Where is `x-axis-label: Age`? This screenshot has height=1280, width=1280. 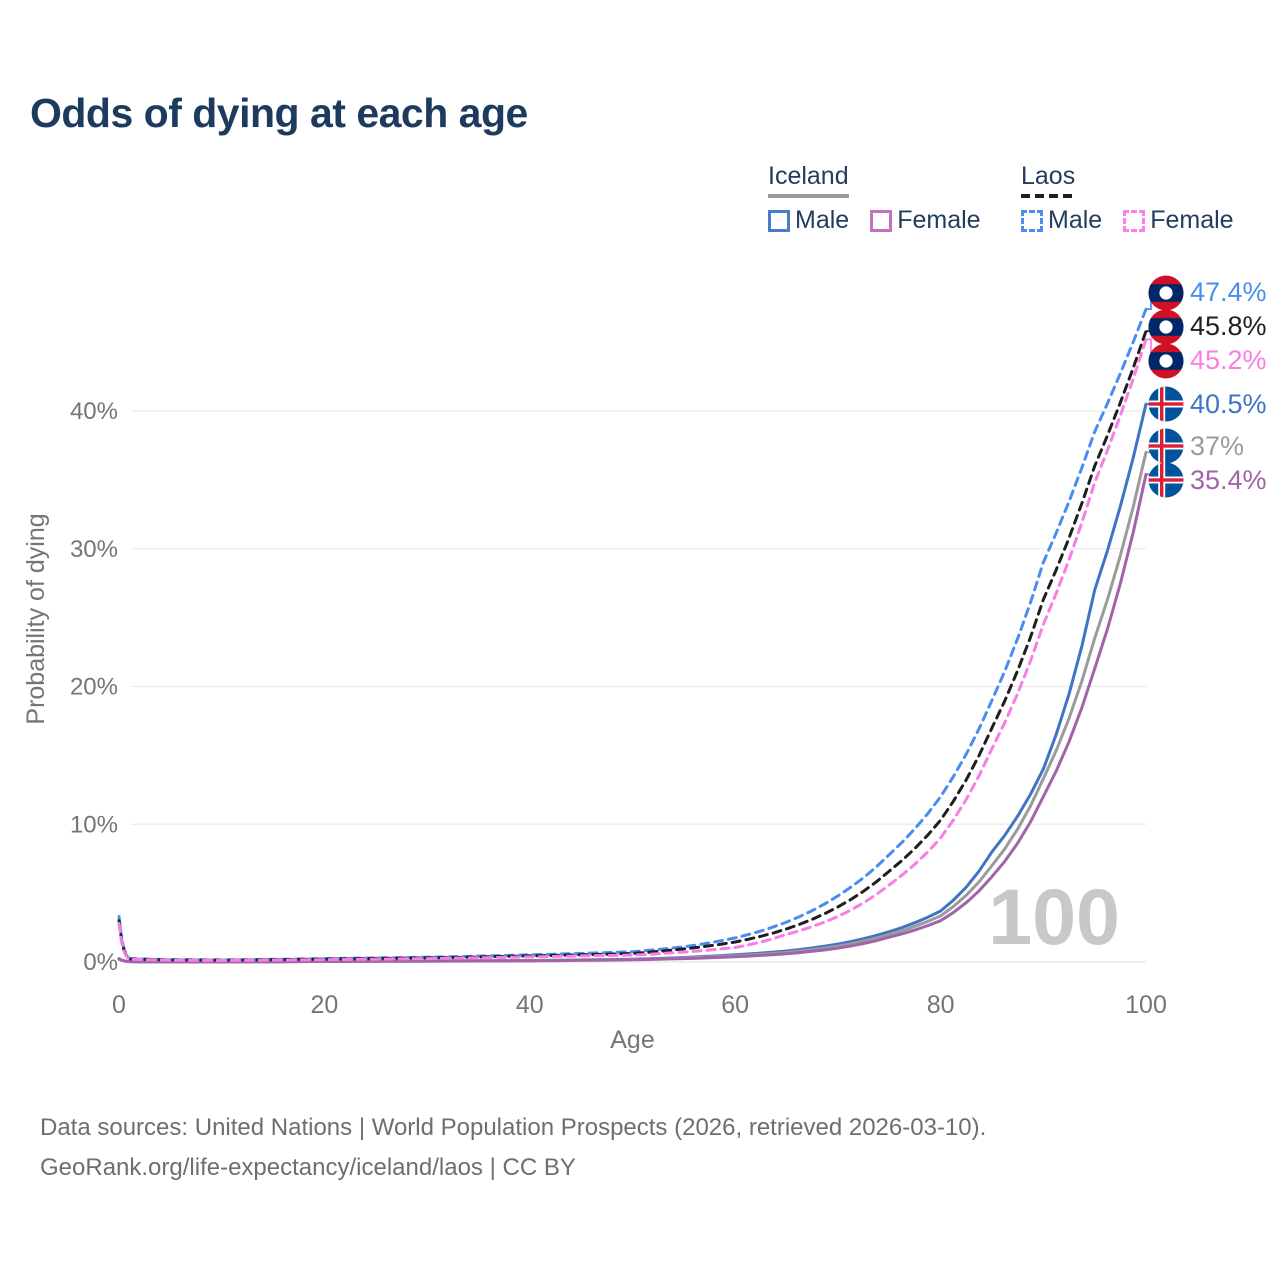 x-axis-label: Age is located at coordinates (632, 1040).